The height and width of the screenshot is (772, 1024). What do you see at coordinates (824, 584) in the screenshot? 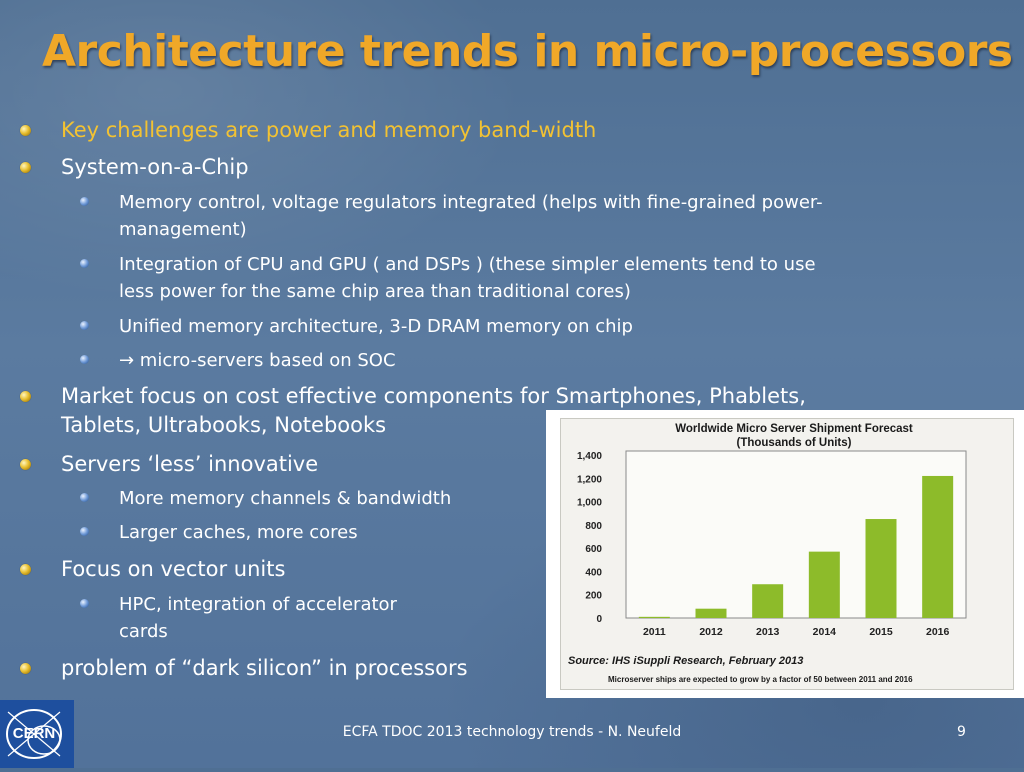
I see `bar-2014` at bounding box center [824, 584].